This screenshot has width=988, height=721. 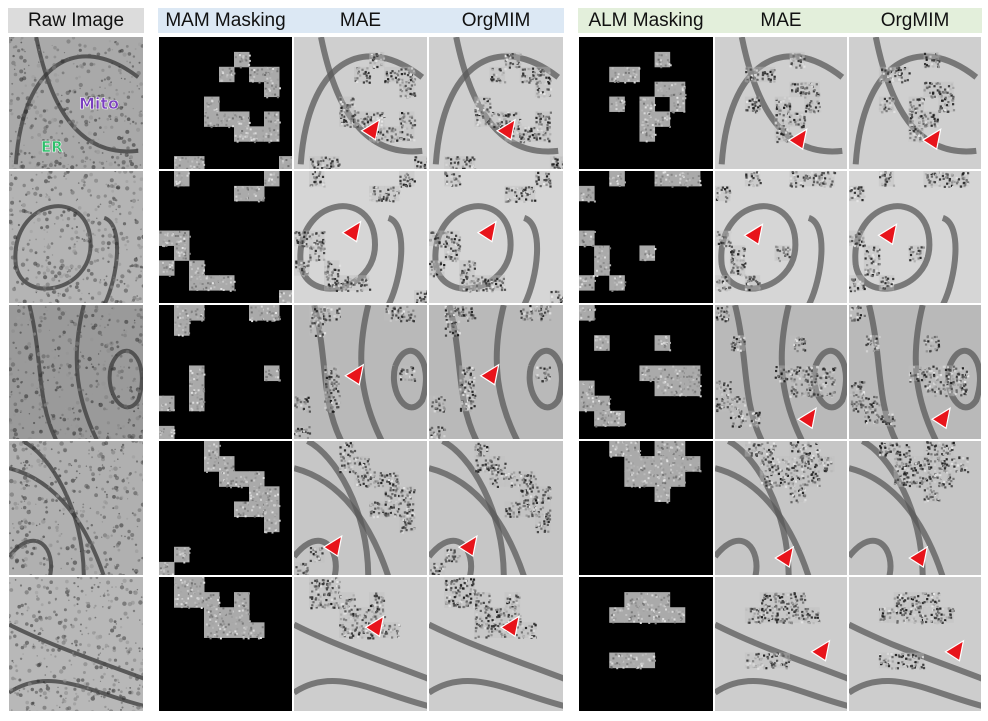 I want to click on tile-raw-row-1: Mito ER, so click(x=76, y=103).